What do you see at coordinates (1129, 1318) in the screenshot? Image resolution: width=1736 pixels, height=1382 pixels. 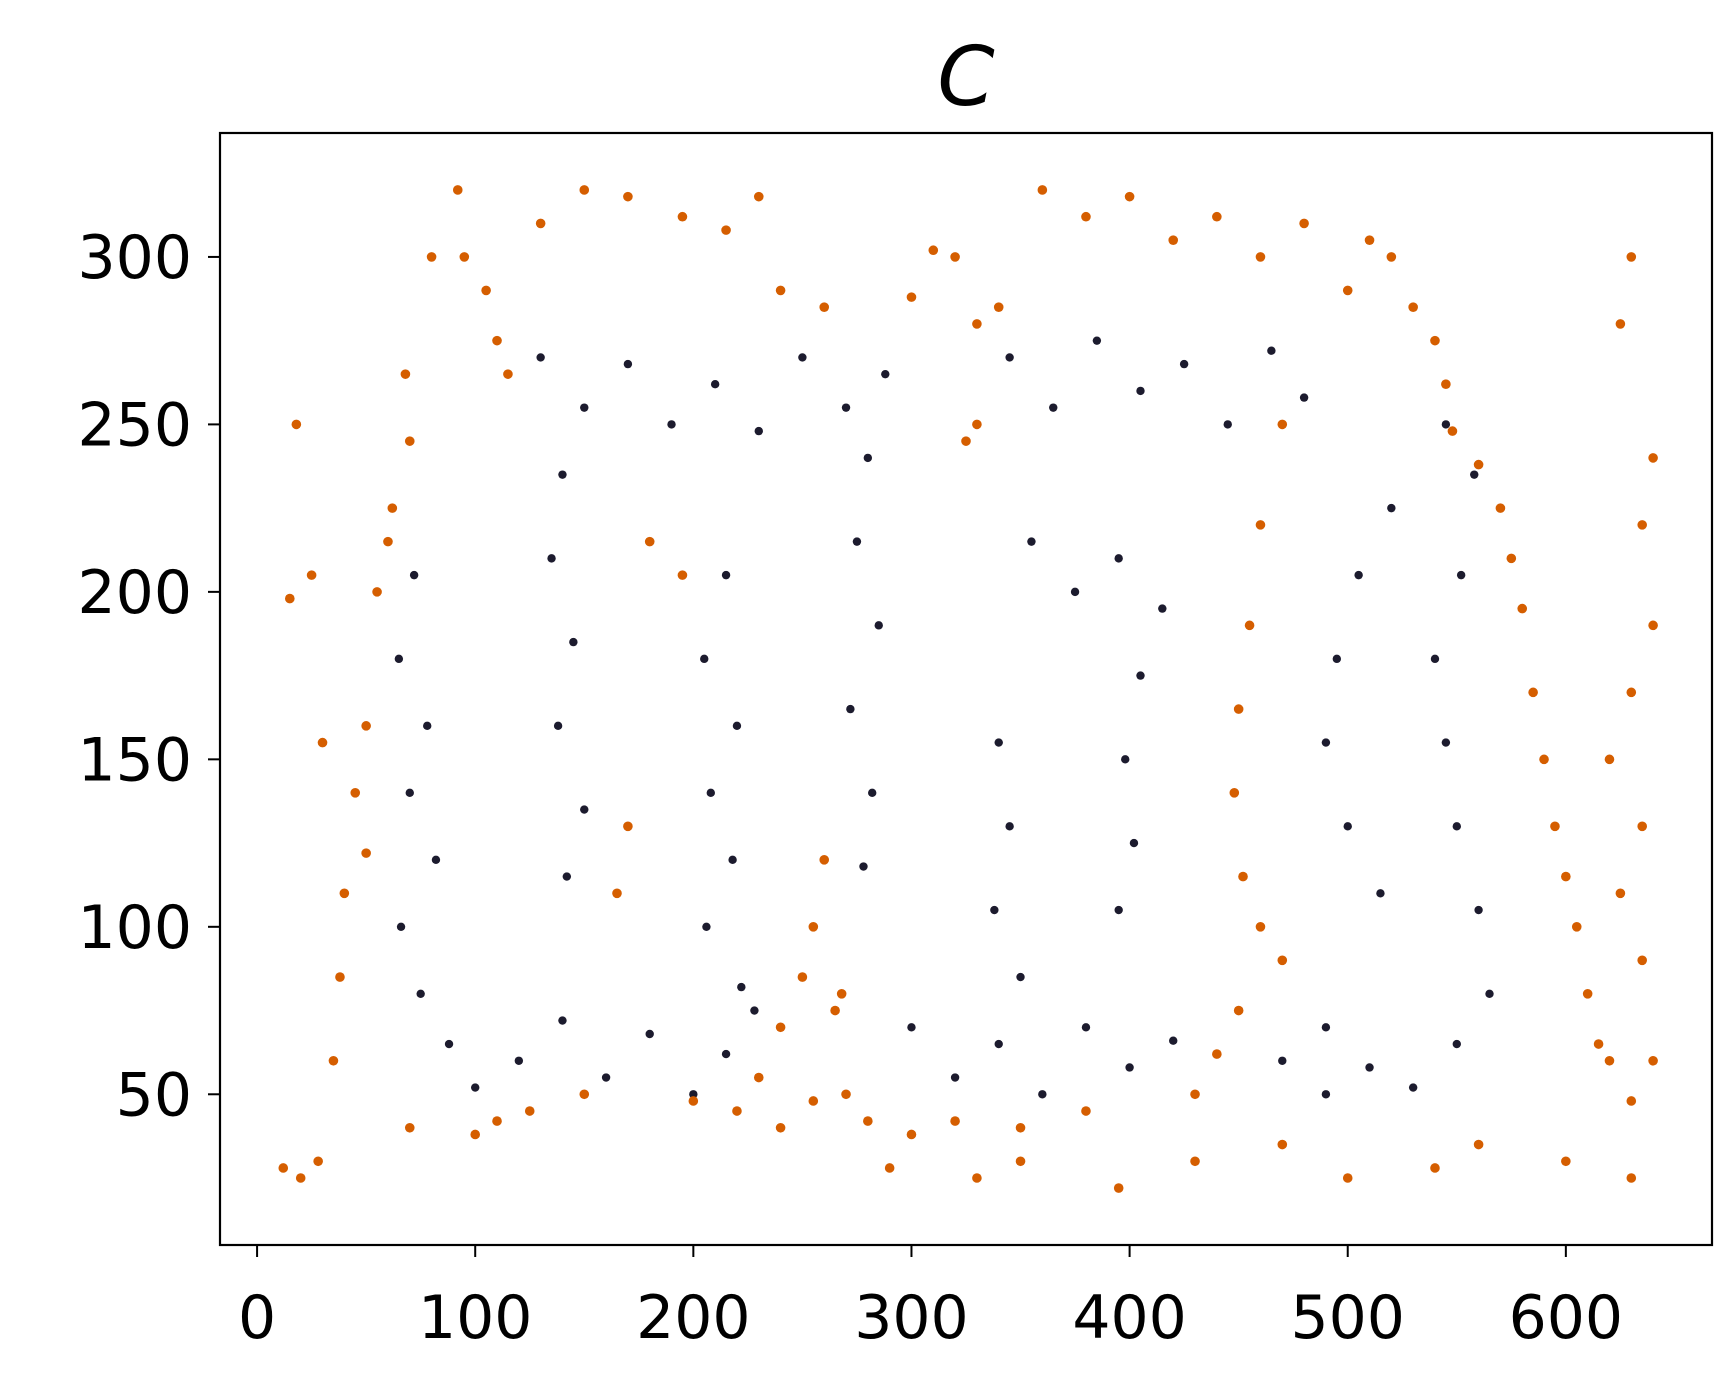 I see `x-tick-label-5: 400` at bounding box center [1129, 1318].